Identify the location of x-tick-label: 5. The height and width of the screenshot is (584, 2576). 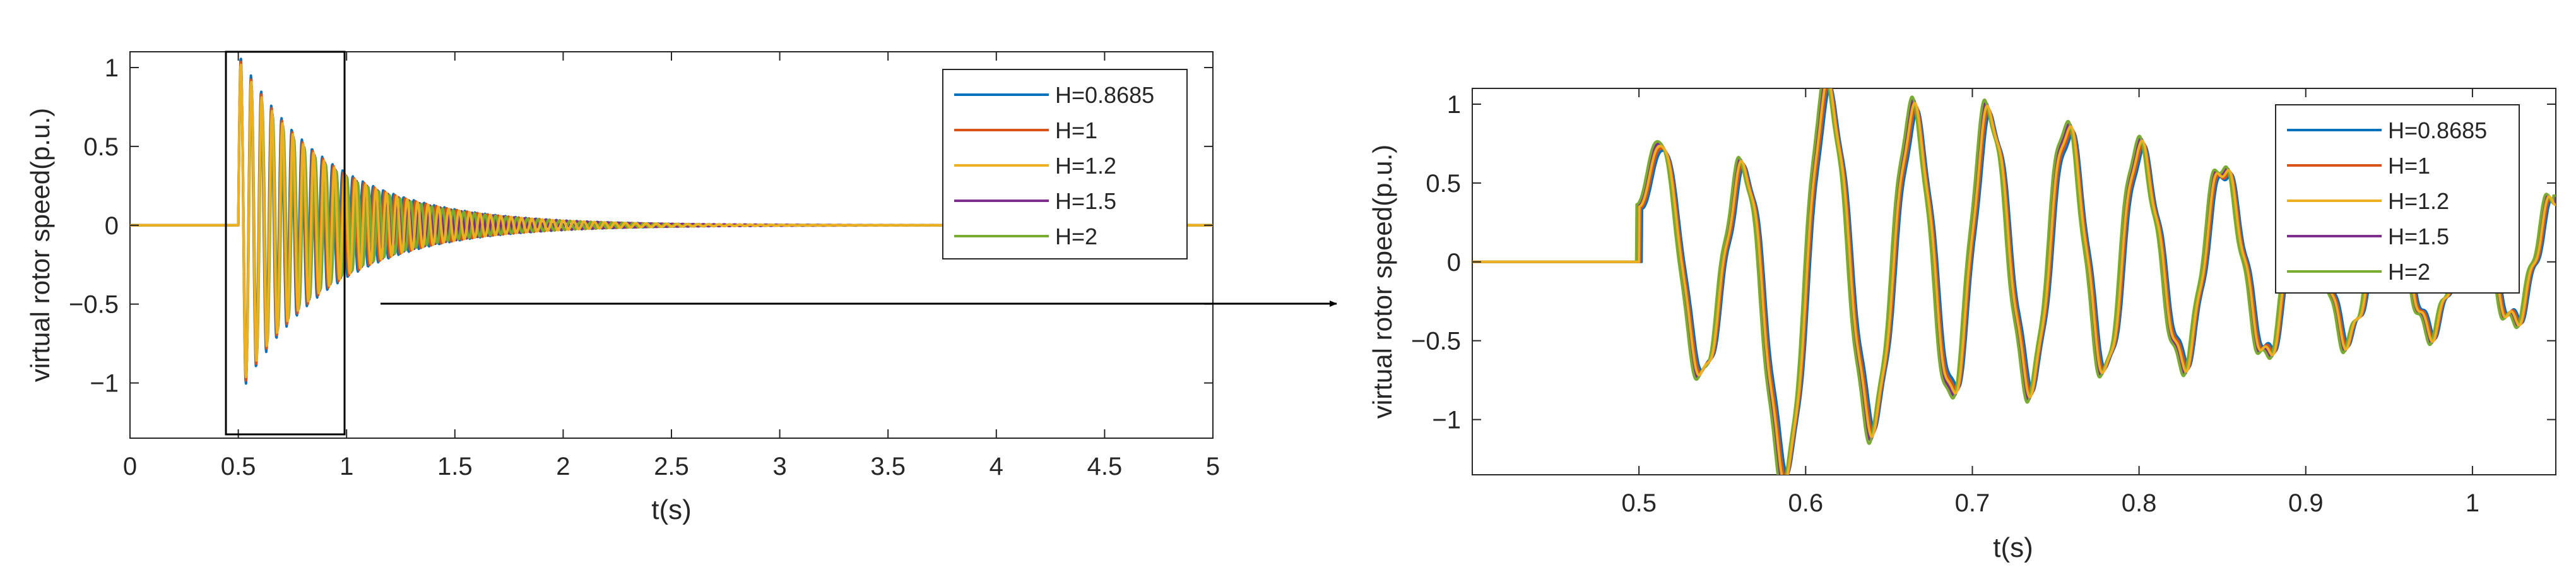
(1213, 466).